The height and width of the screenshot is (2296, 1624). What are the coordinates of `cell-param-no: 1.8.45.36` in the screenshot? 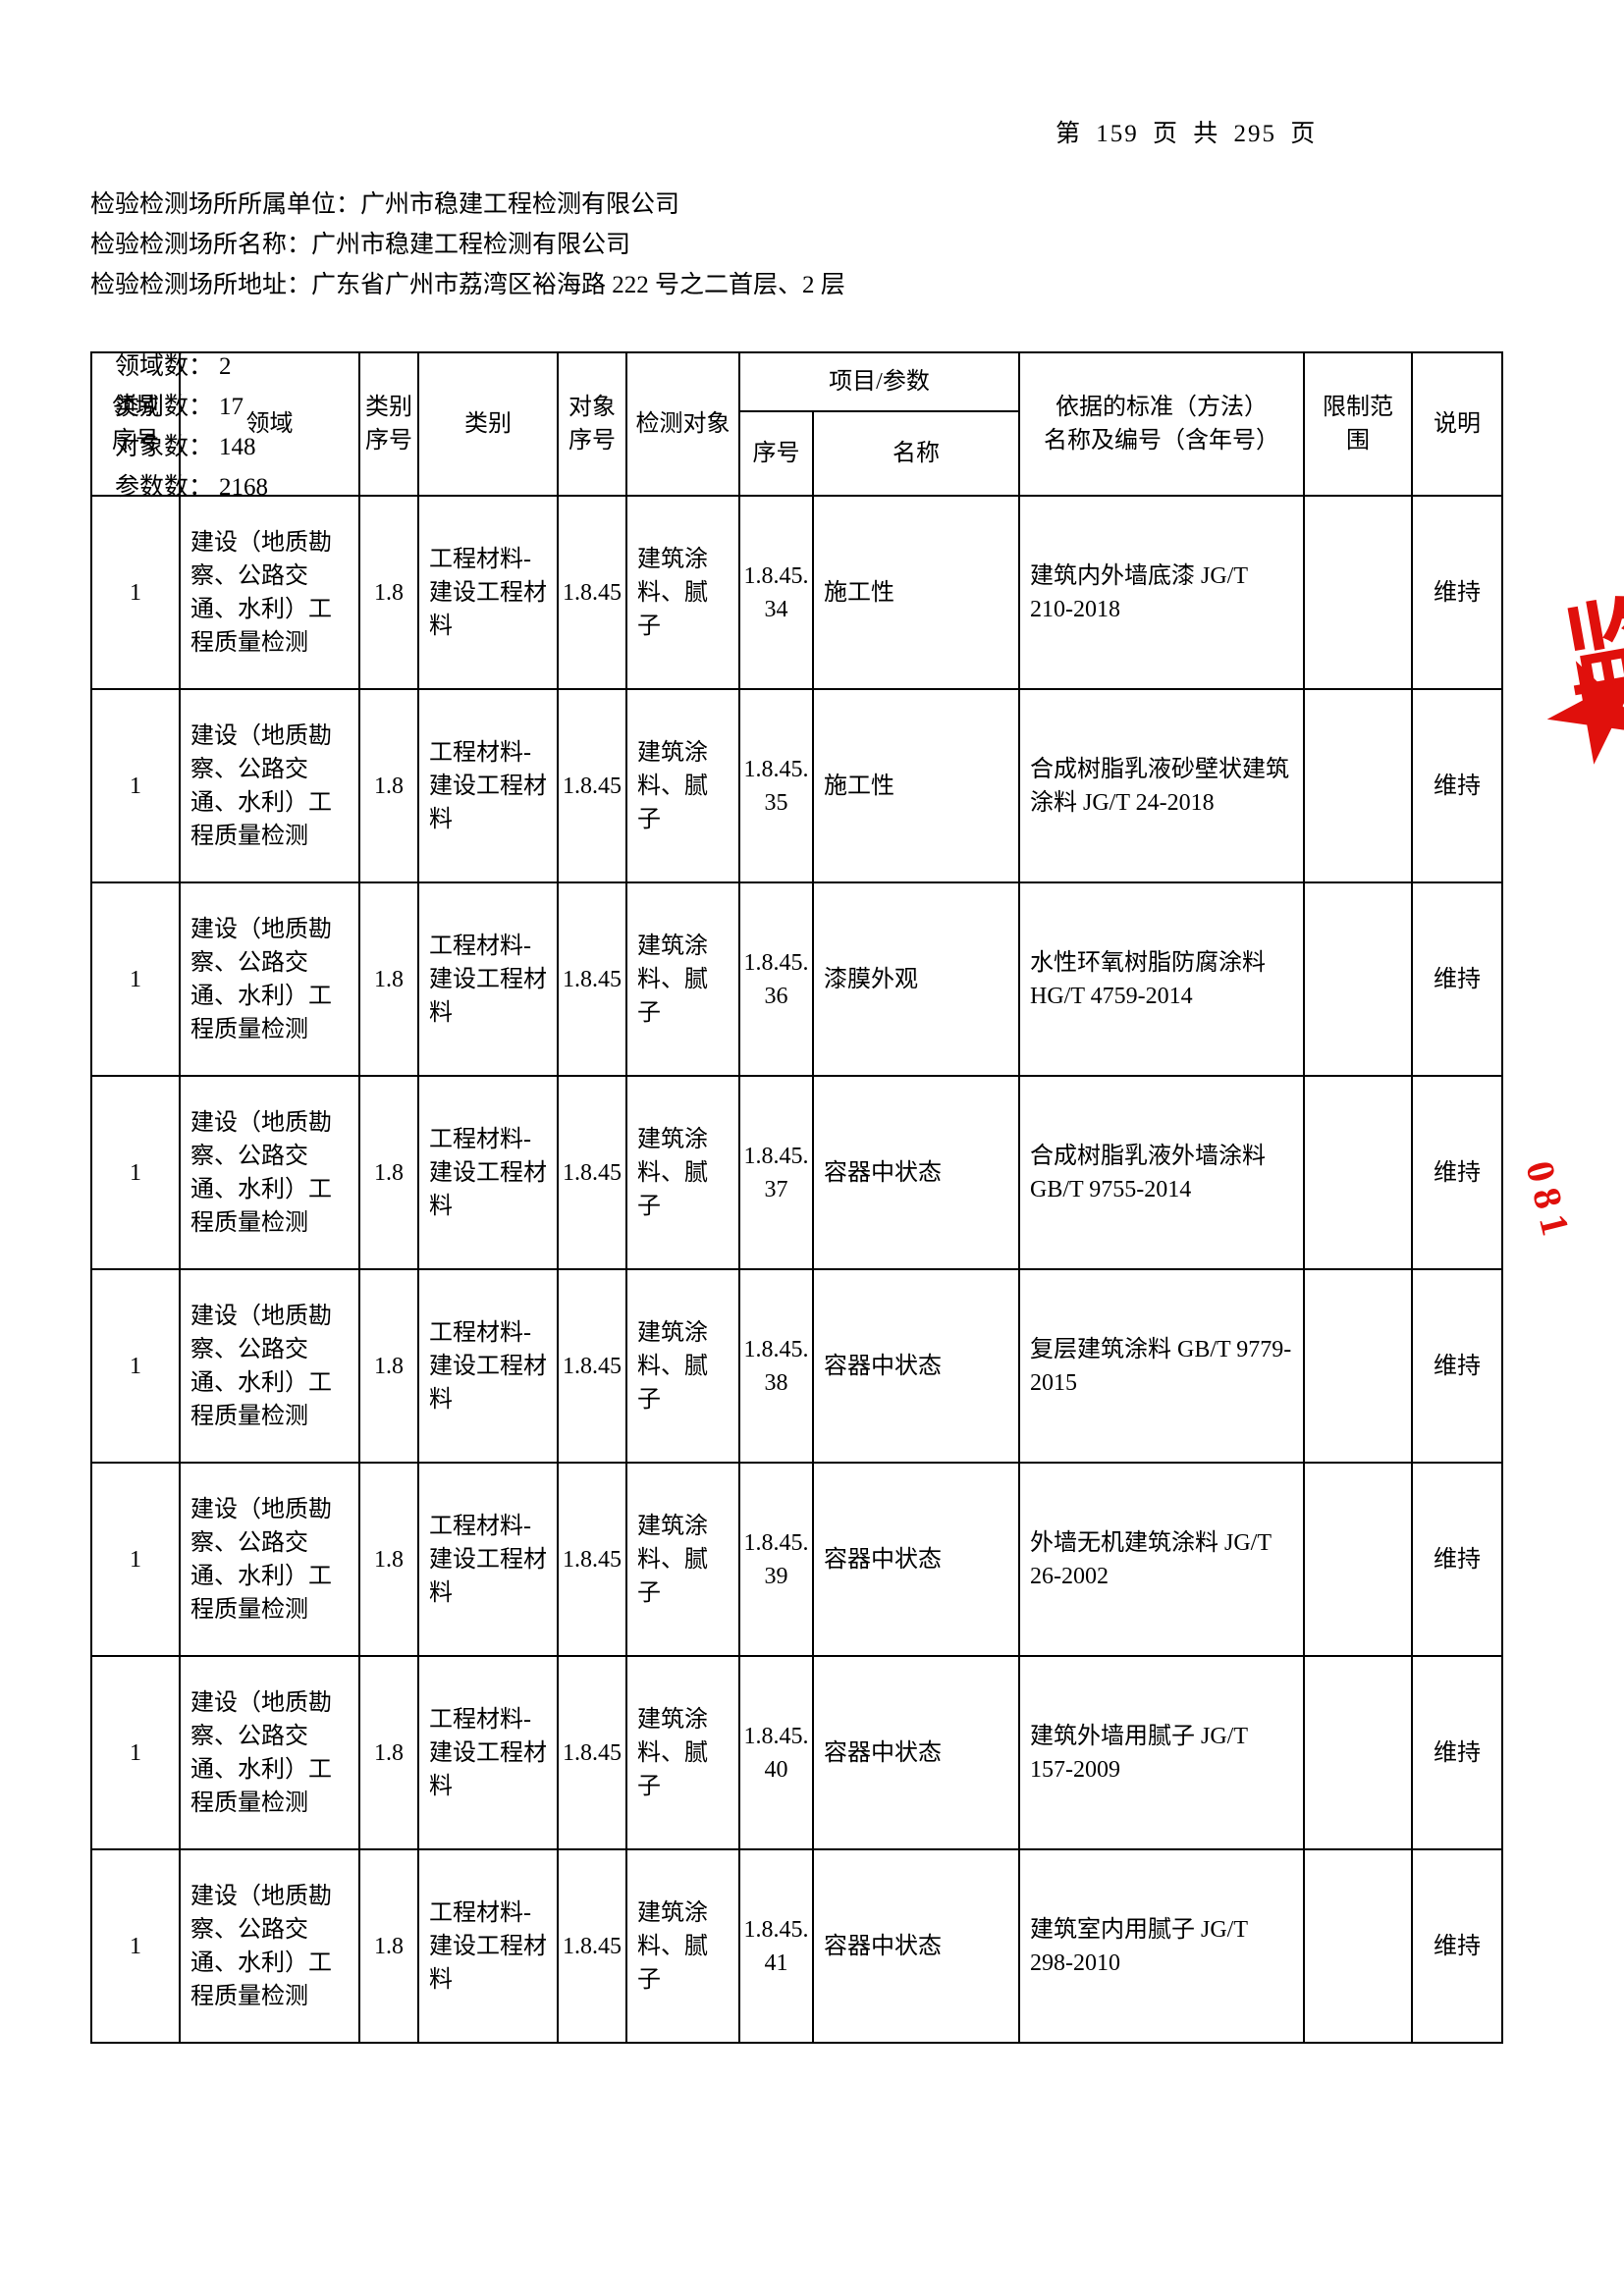 It's located at (776, 979).